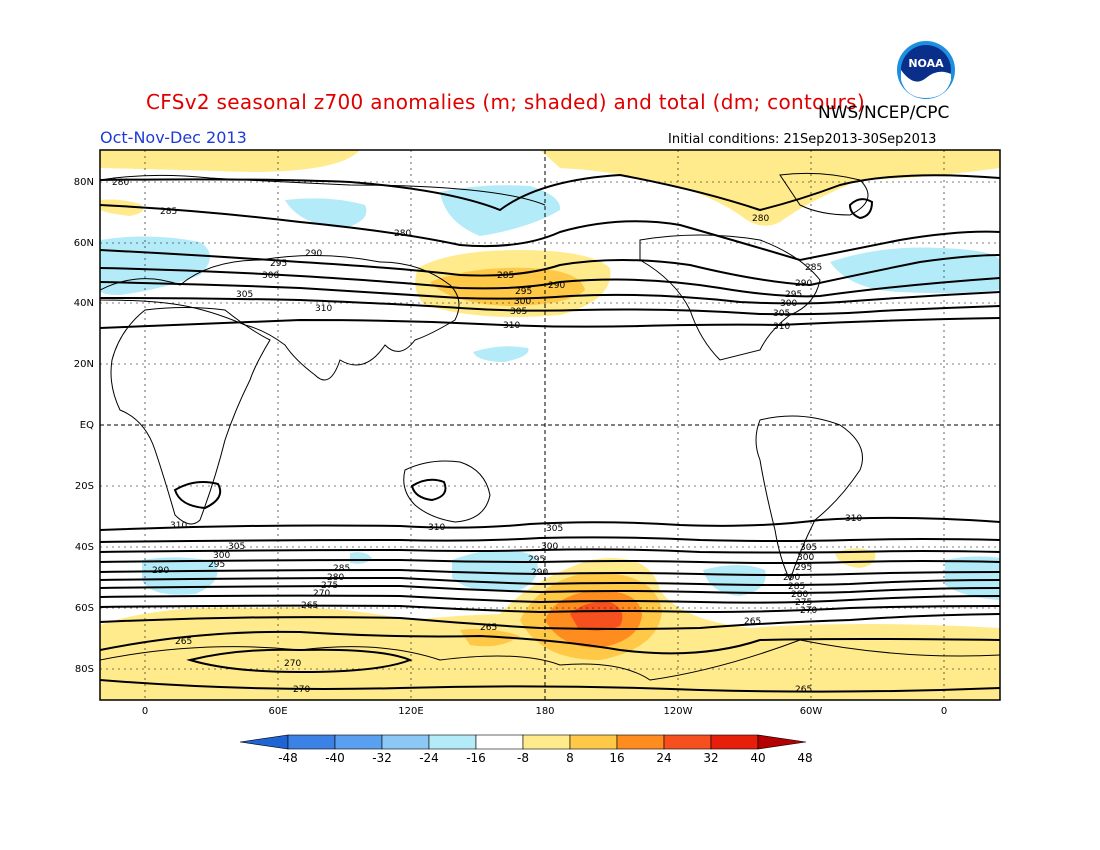  What do you see at coordinates (288, 758) in the screenshot?
I see `colorbar-tick-label: -48` at bounding box center [288, 758].